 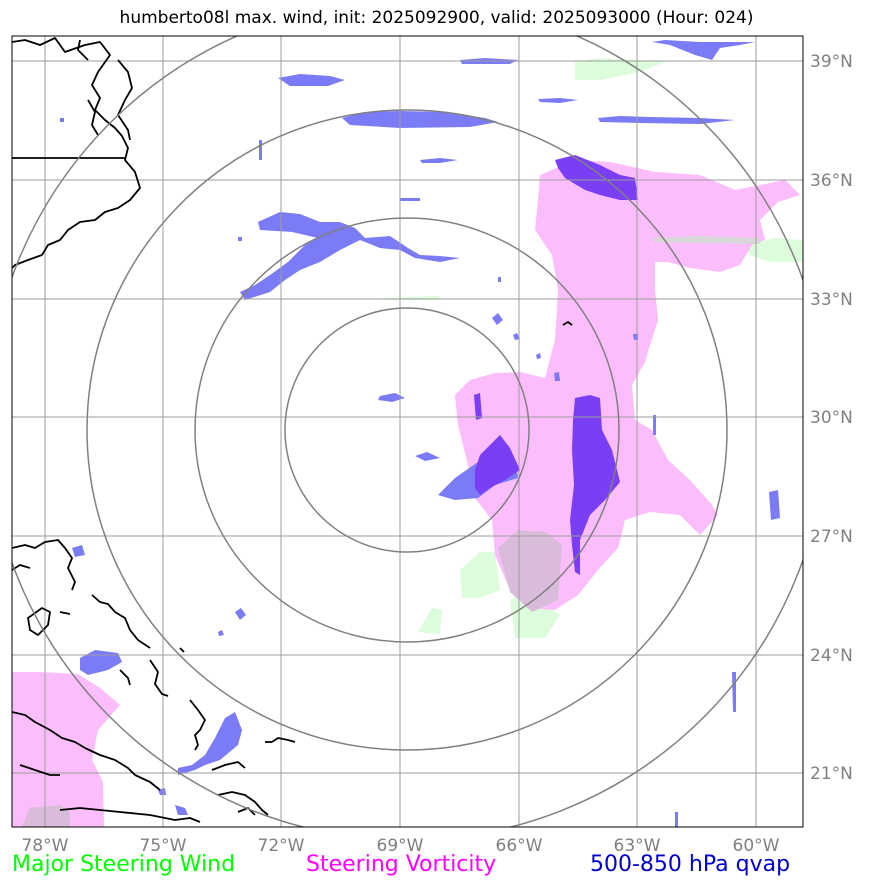 I want to click on legend-steering-vorticity: Steering Vorticity, so click(x=401, y=864).